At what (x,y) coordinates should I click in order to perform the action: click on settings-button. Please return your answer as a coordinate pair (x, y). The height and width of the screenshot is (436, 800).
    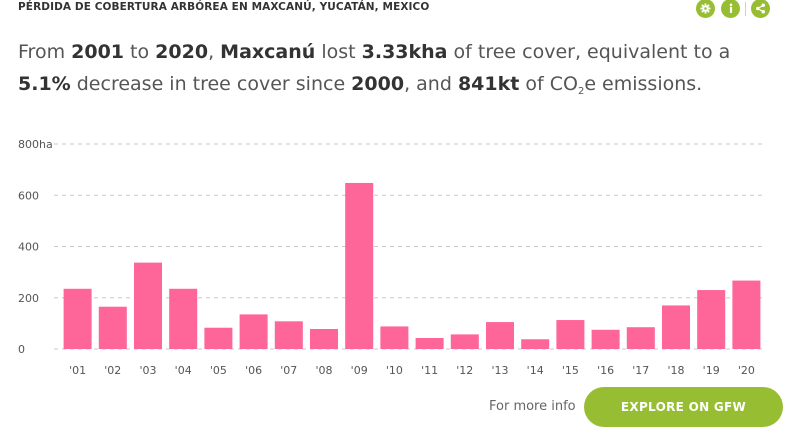
    Looking at the image, I should click on (705, 9).